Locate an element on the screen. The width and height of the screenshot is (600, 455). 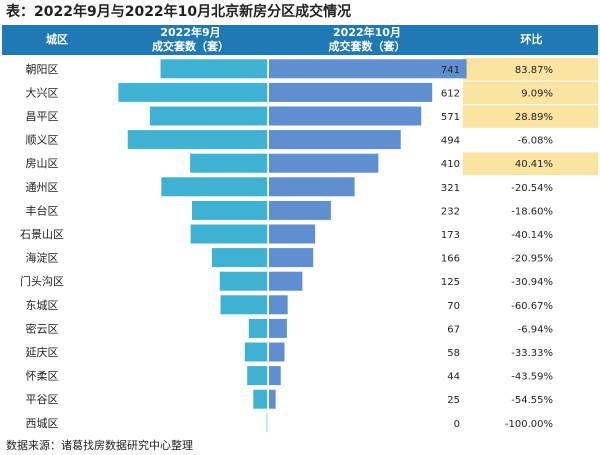
district-label-row-12: 密云区 is located at coordinates (42, 328).